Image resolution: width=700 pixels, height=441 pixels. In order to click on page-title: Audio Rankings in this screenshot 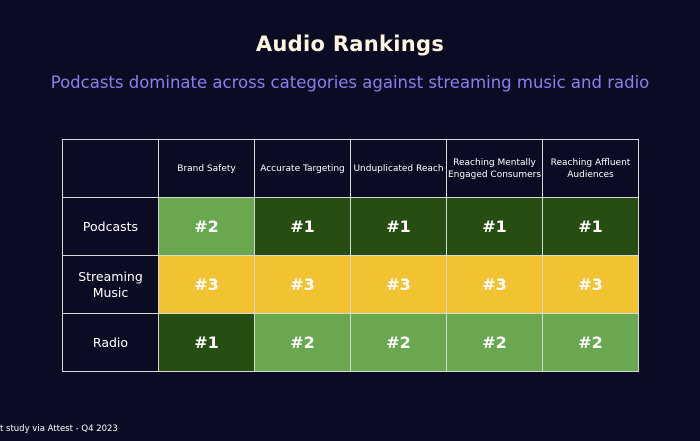, I will do `click(350, 44)`.